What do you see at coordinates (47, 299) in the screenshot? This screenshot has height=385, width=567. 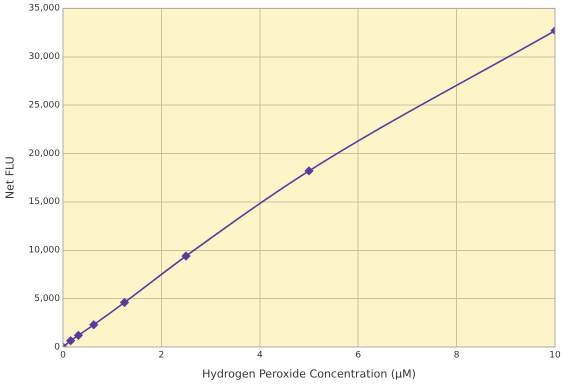 I see `y-tick-label: 5,000` at bounding box center [47, 299].